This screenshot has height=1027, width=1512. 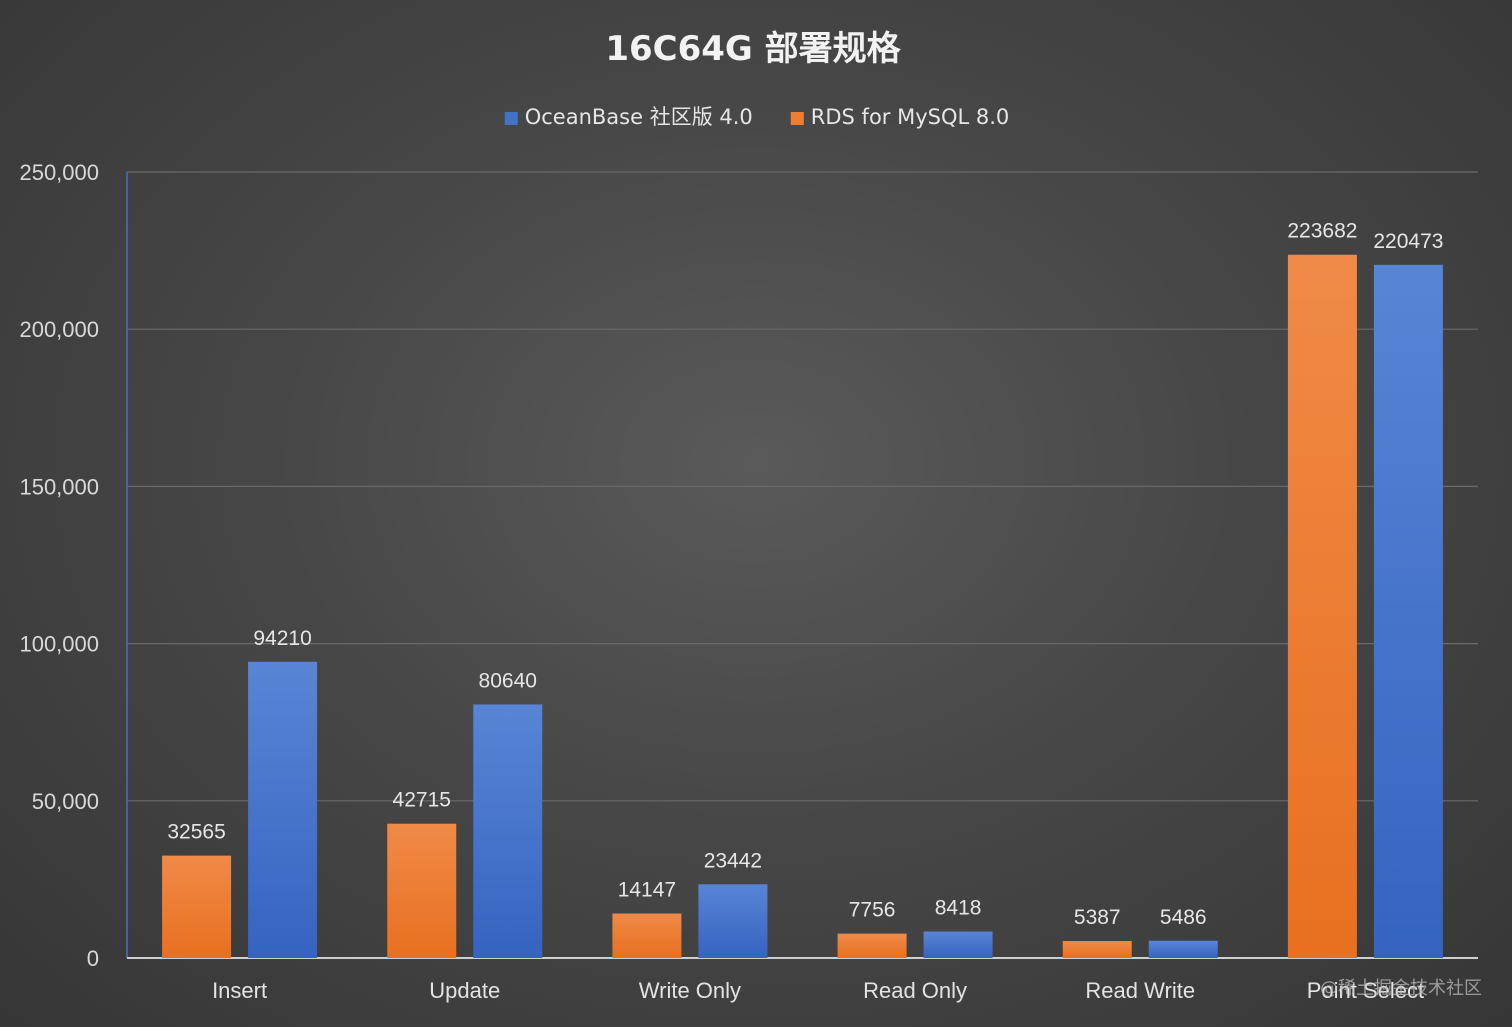 I want to click on data-label: 14147, so click(x=647, y=890).